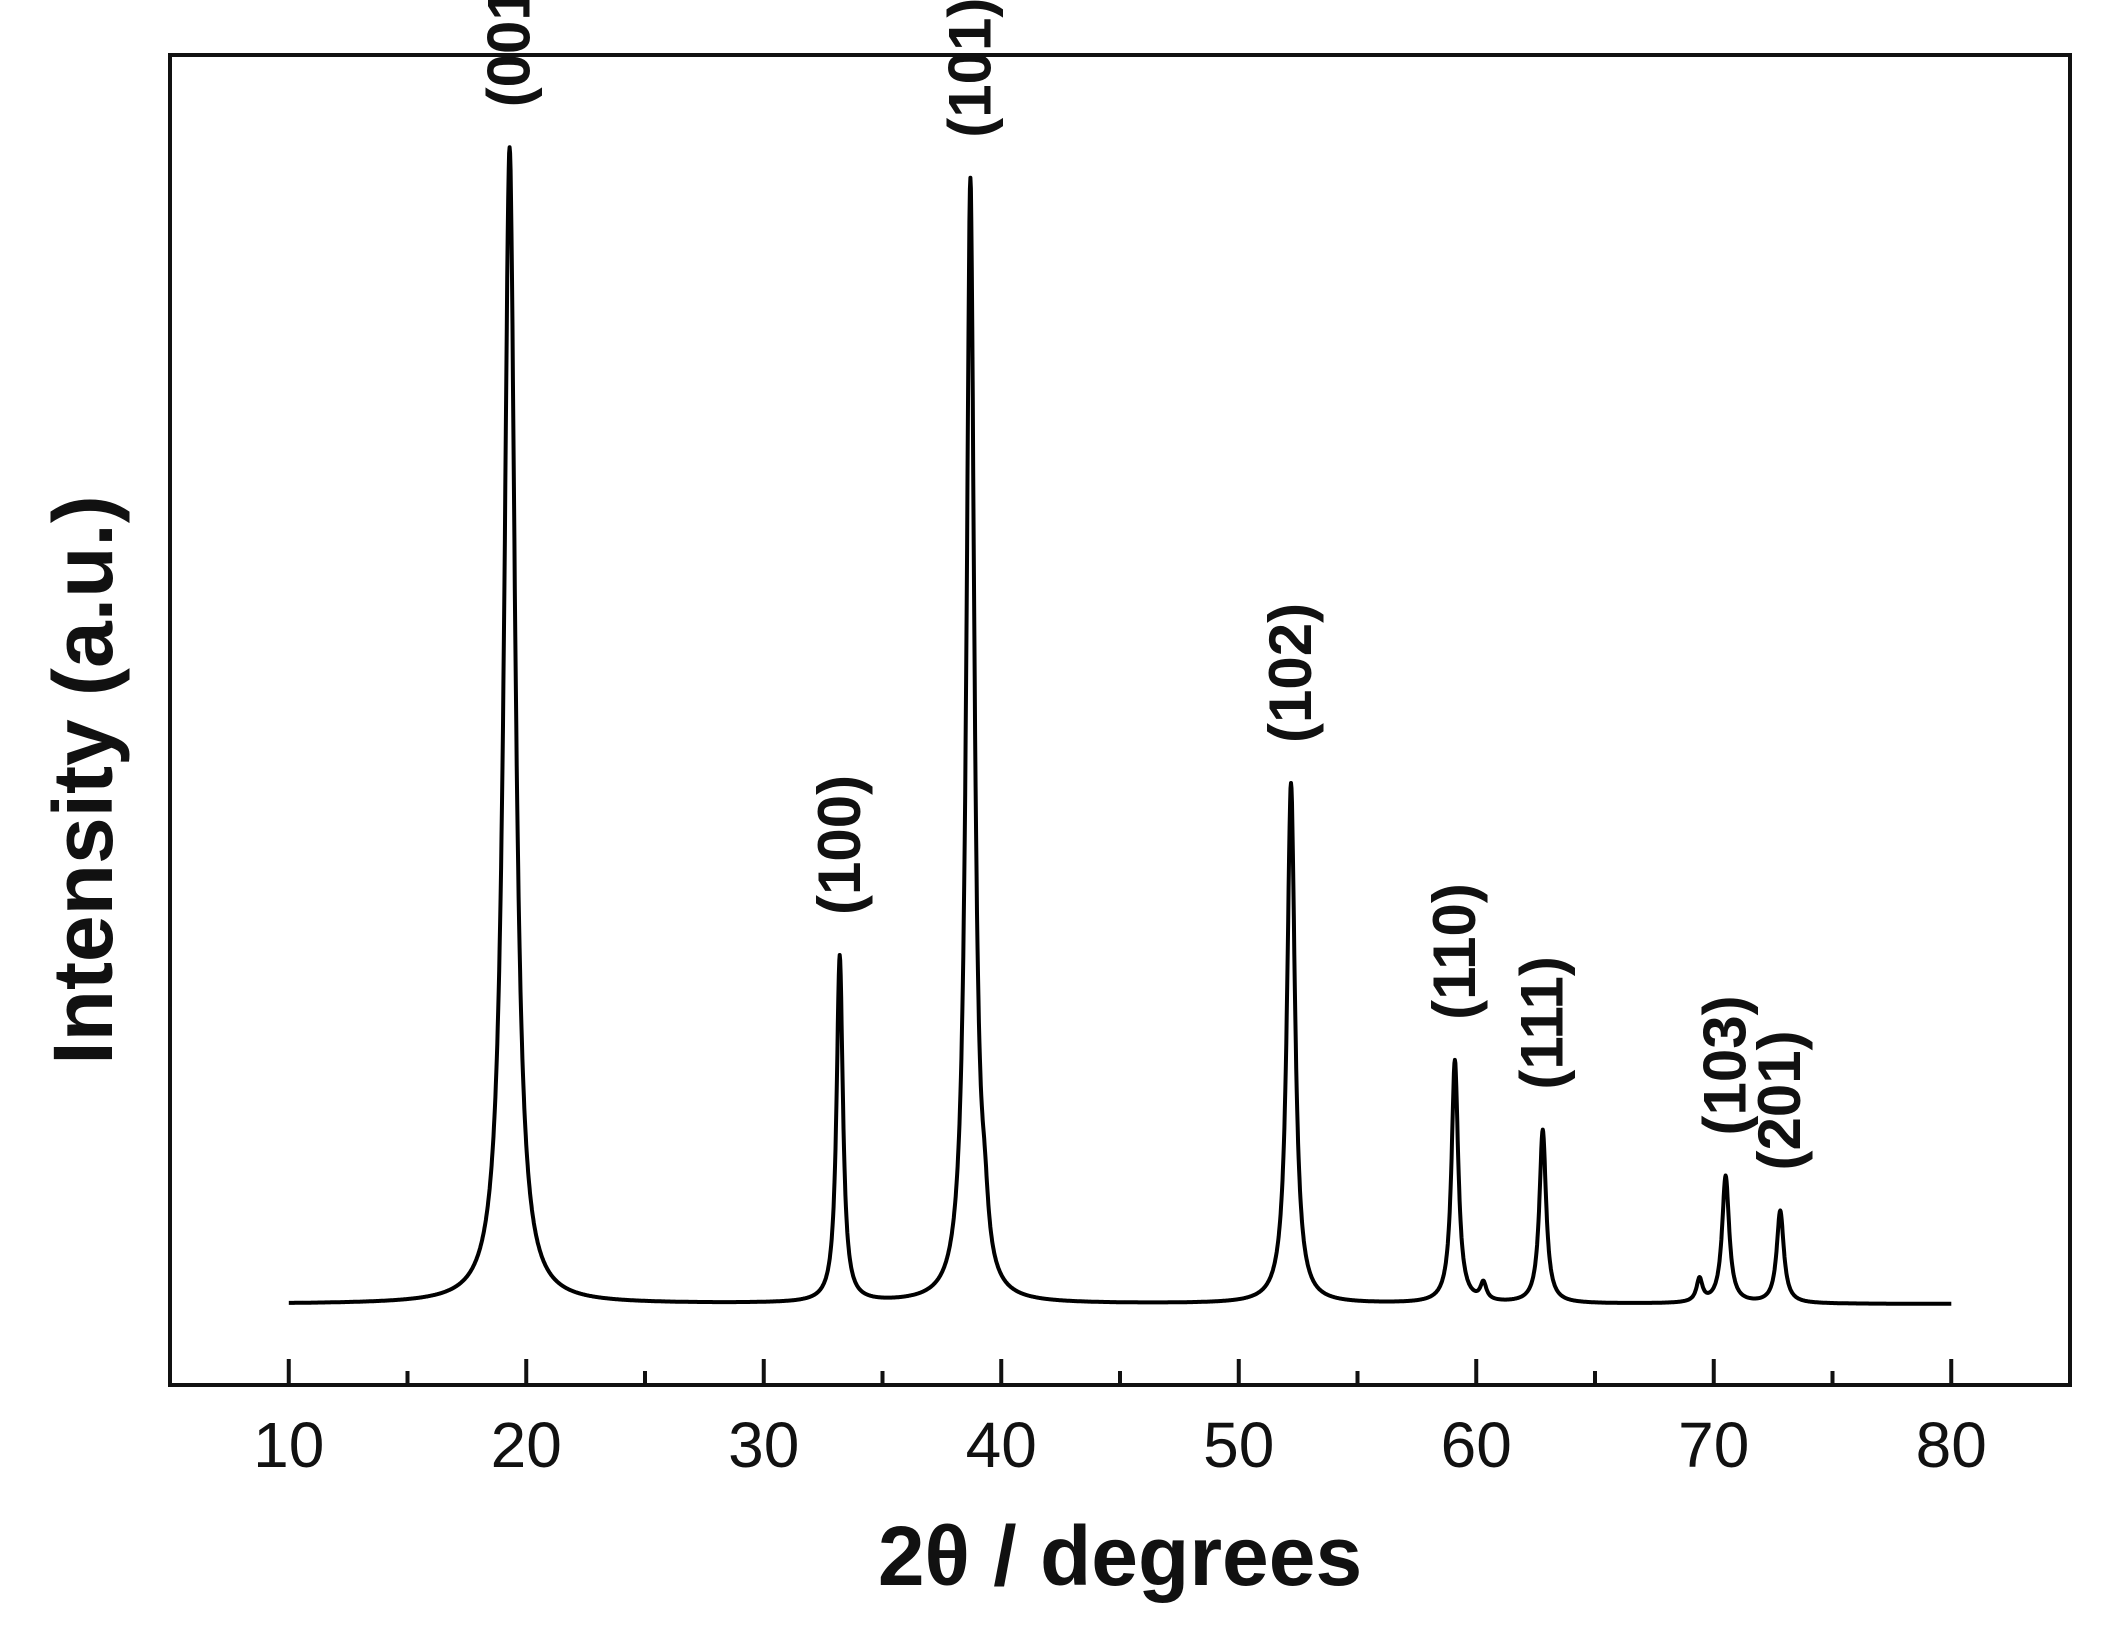 The image size is (2102, 1636). What do you see at coordinates (1120, 1372) in the screenshot?
I see `x-axis-ticks` at bounding box center [1120, 1372].